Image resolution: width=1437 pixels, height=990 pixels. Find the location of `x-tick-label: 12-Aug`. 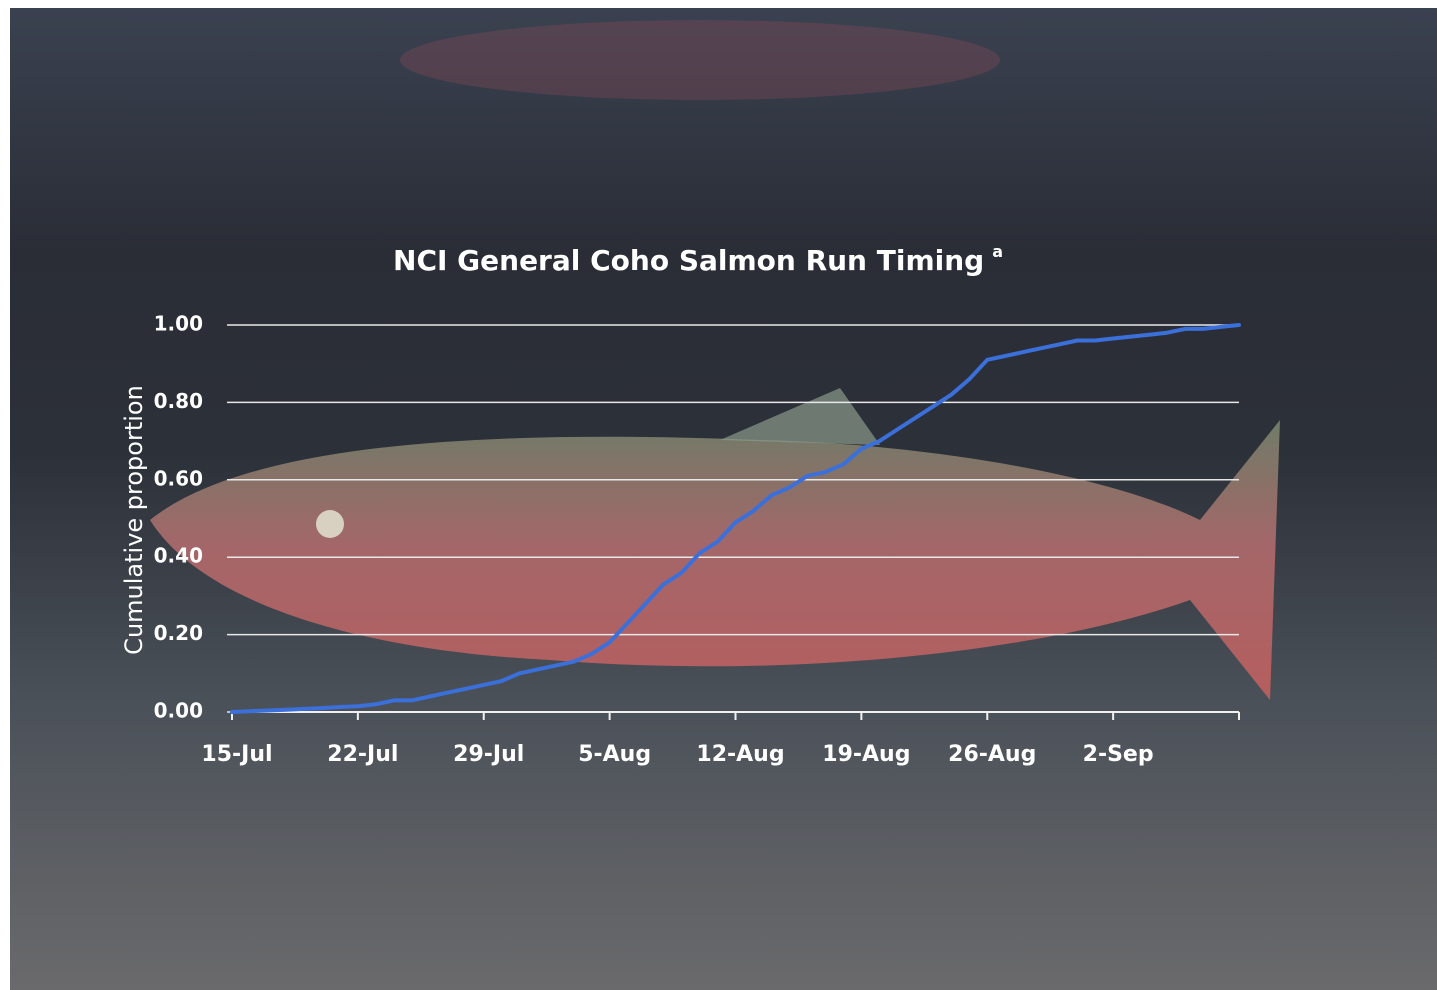

x-tick-label: 12-Aug is located at coordinates (740, 754).